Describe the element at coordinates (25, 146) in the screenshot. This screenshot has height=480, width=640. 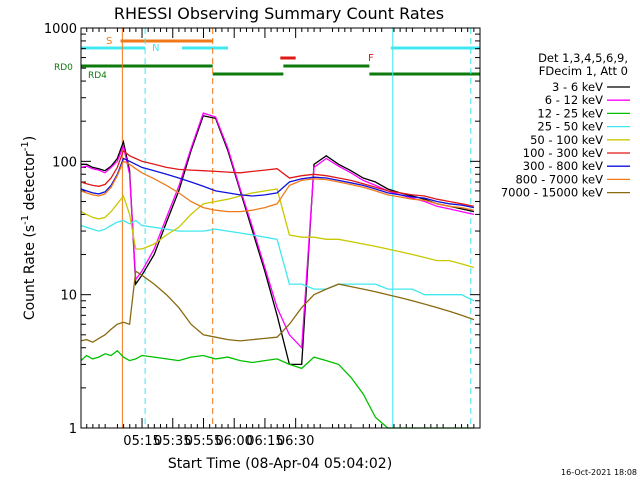
I see `y-axis-label-sup2: -1` at that location.